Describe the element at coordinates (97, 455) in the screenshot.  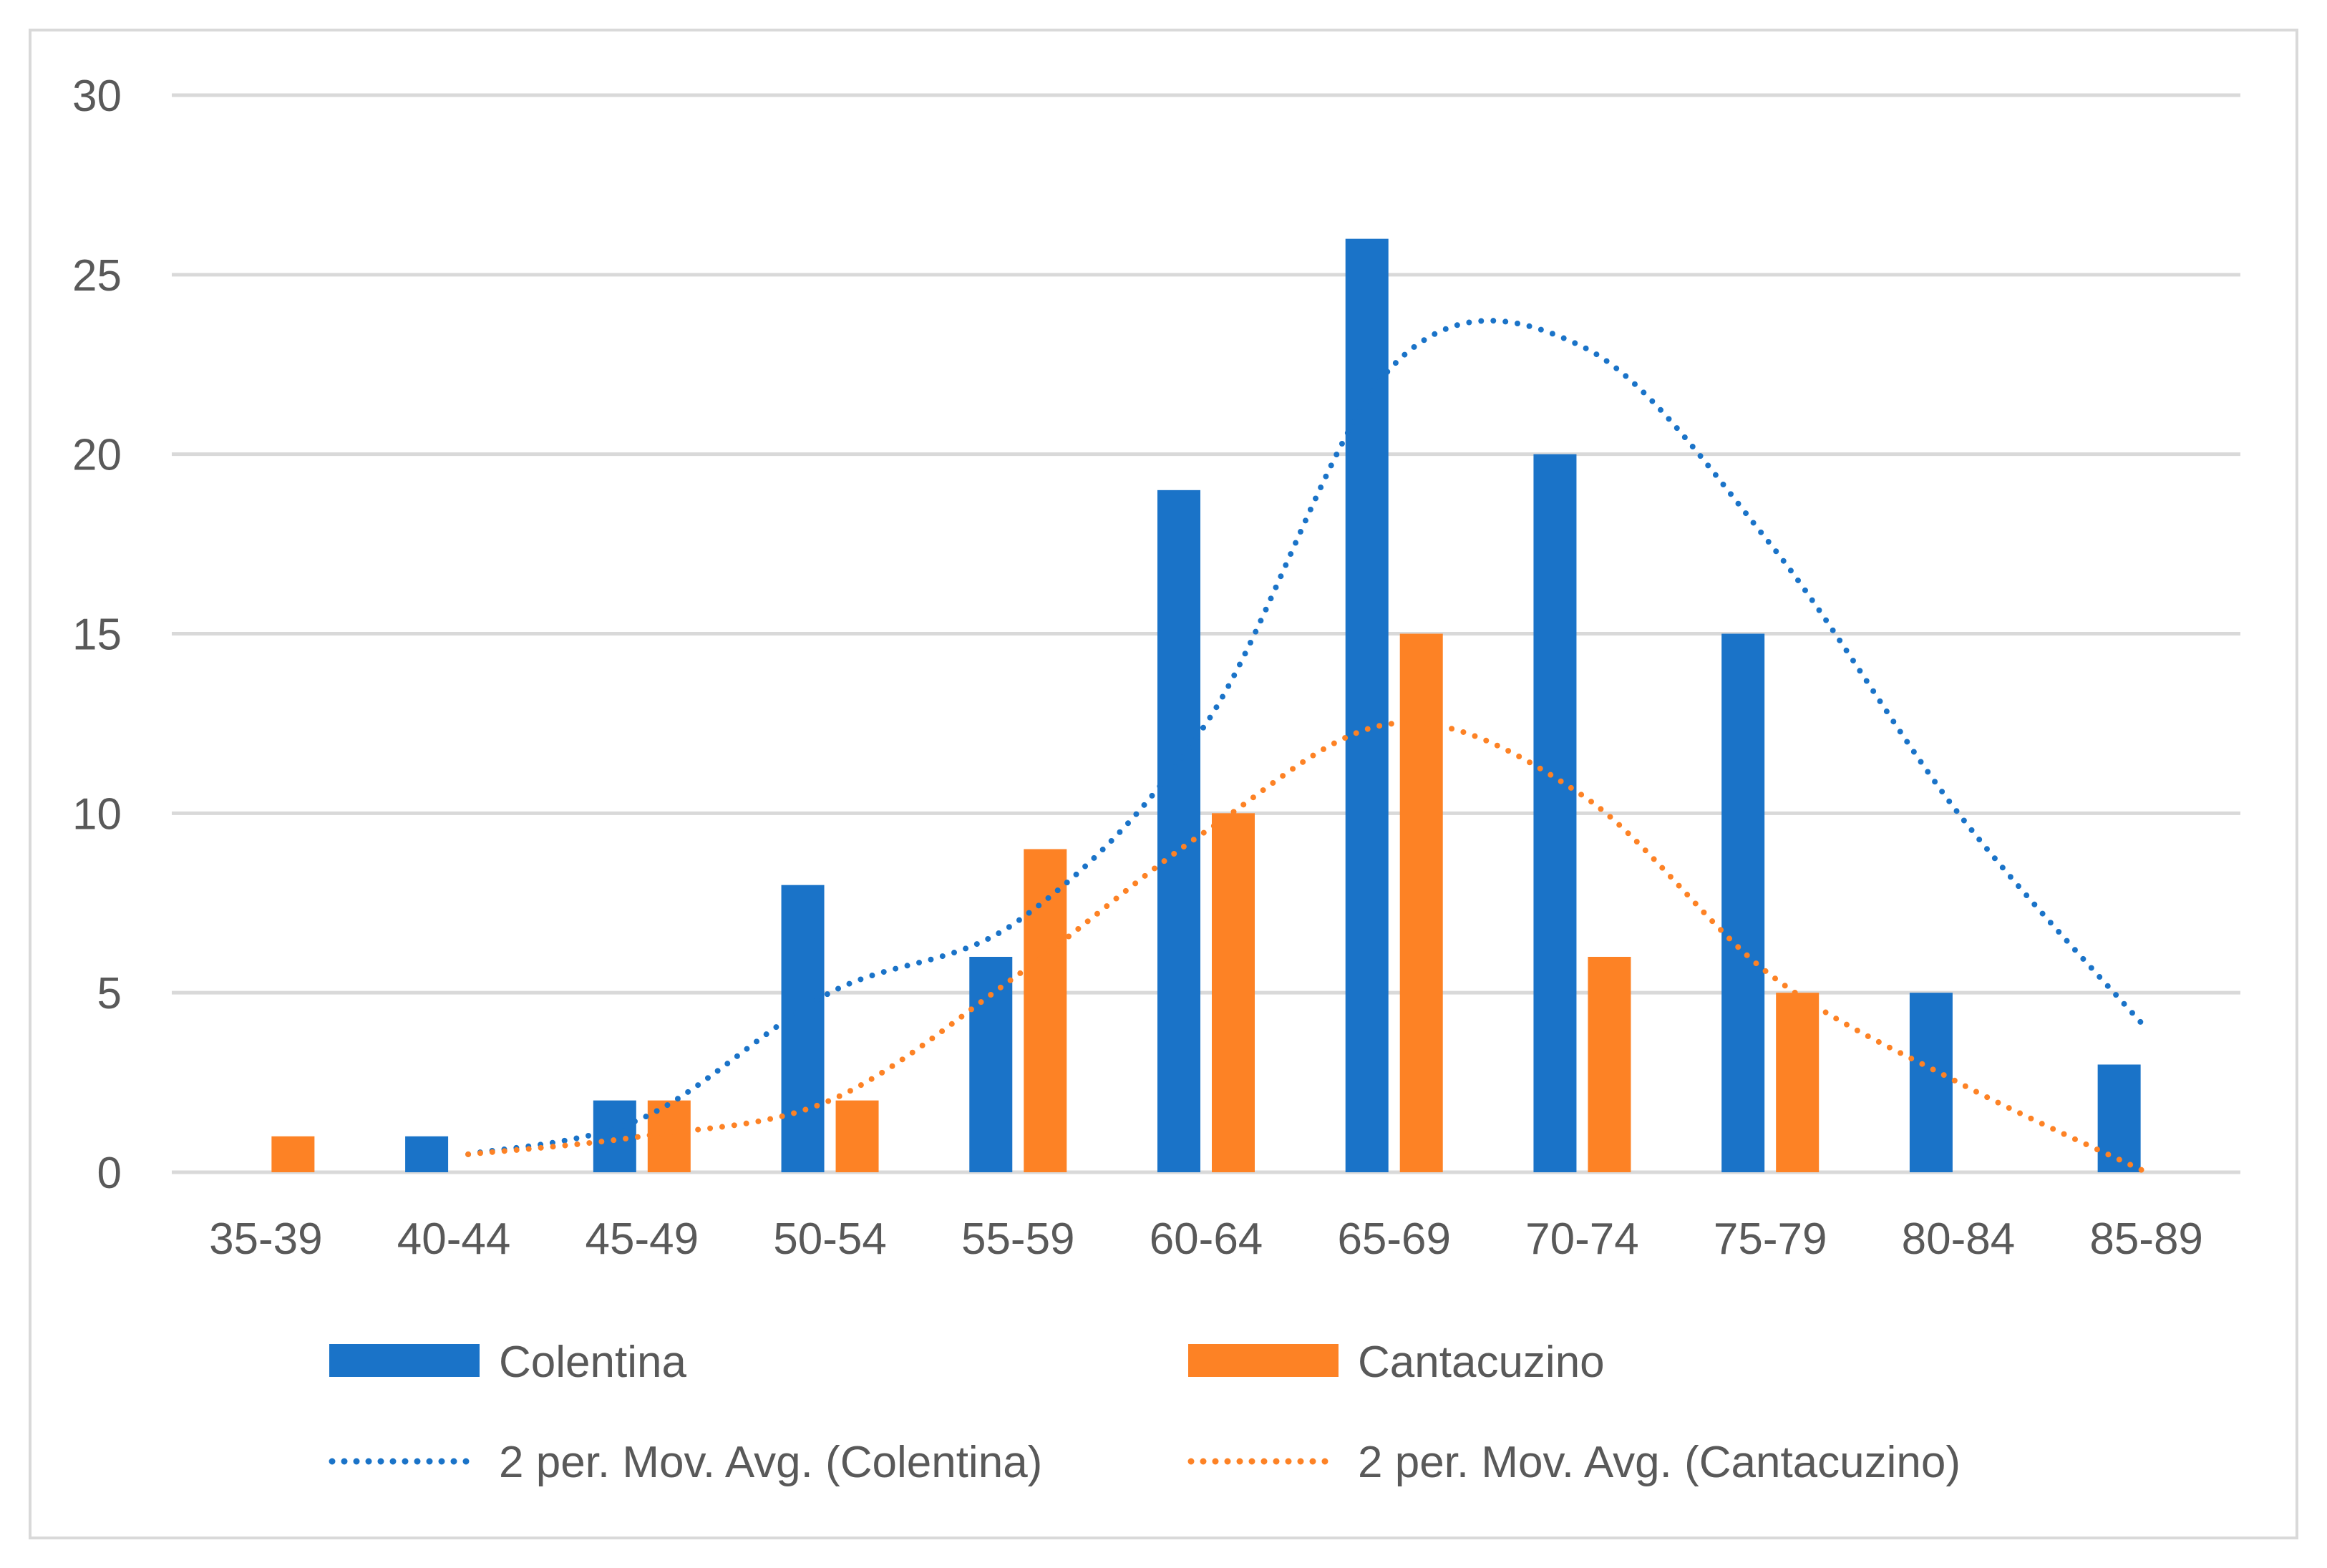
I see `y-tick-label: 20` at that location.